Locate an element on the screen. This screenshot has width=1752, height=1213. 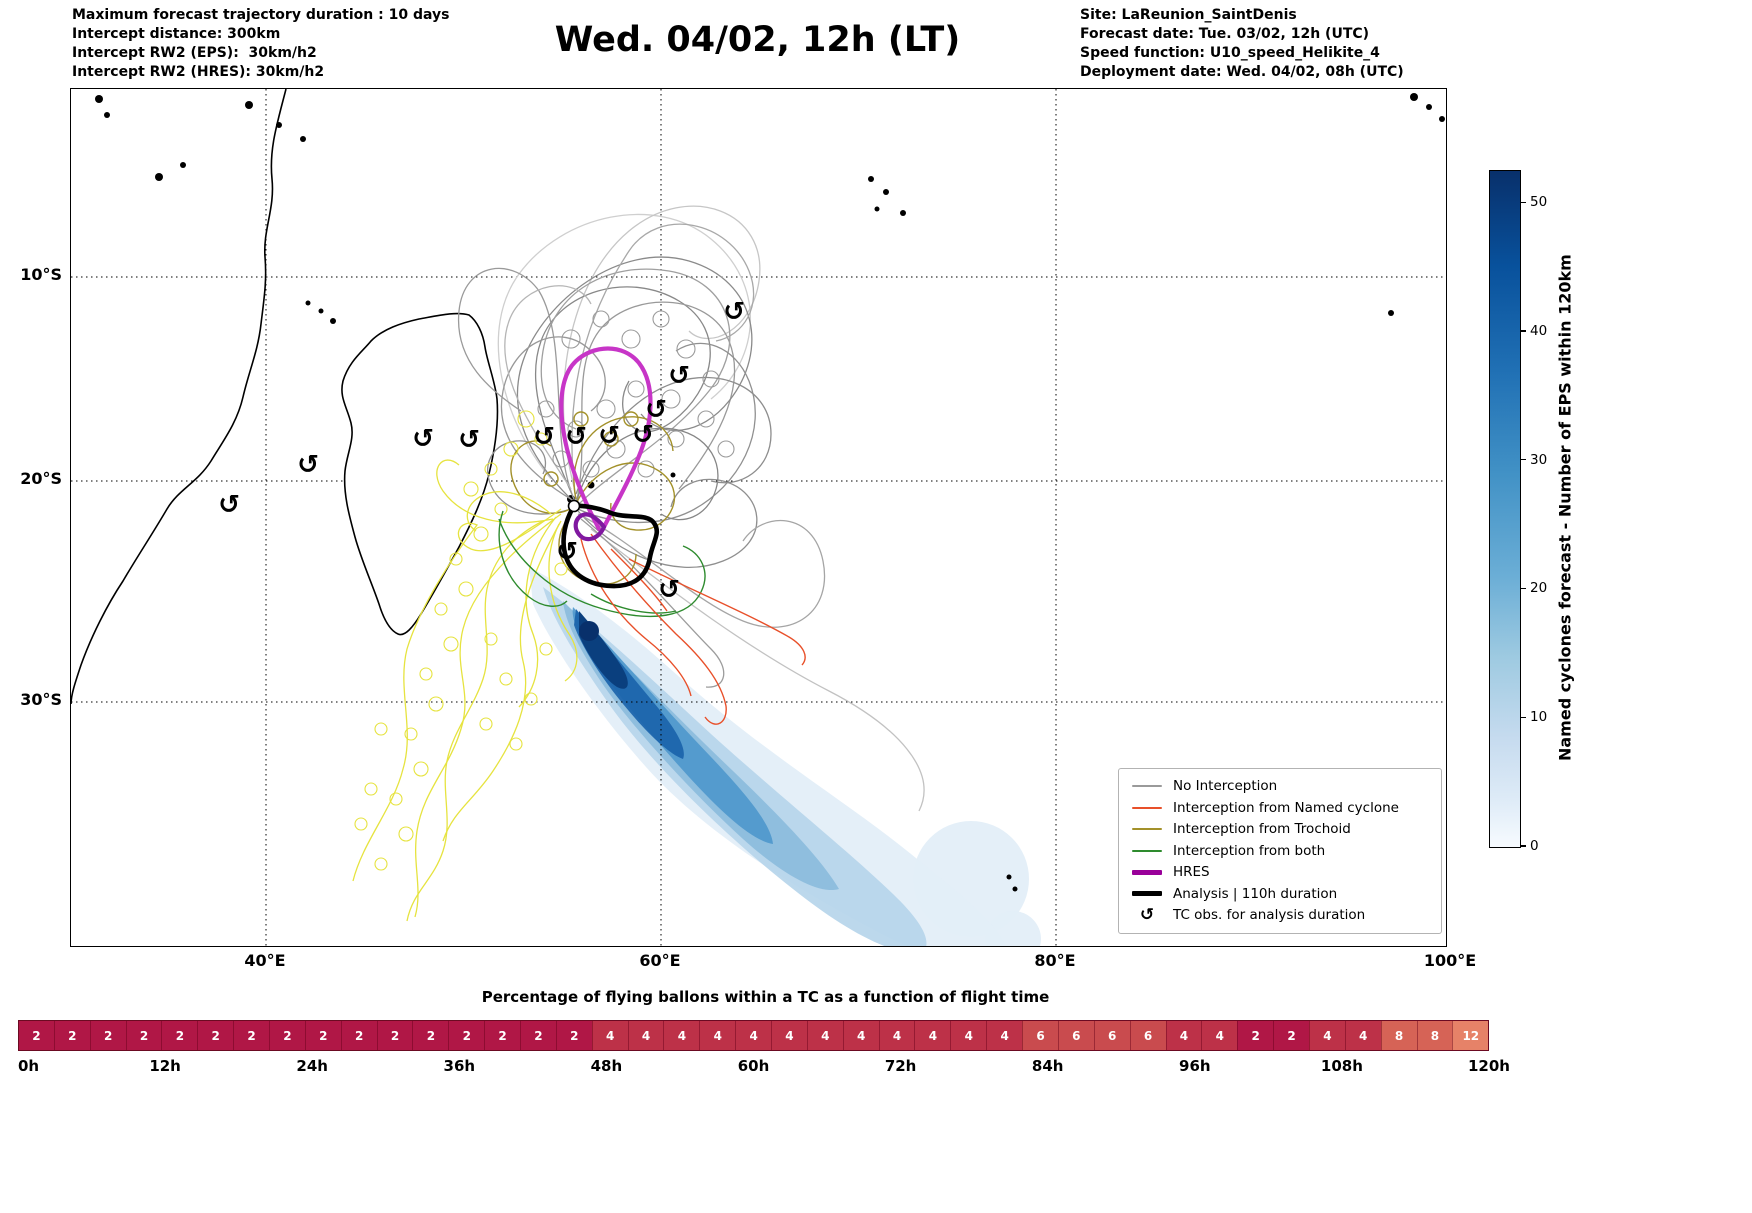
tc-obs-layer: ↺↺↺↺ ↺ ↺ ↺↺↺↺↺↺↺ is located at coordinates (481, 451).